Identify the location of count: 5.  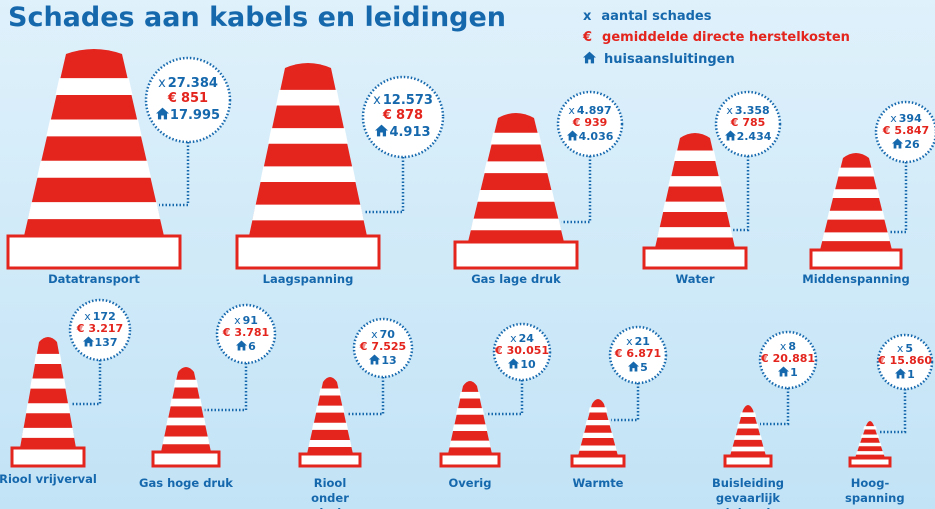
(909, 348).